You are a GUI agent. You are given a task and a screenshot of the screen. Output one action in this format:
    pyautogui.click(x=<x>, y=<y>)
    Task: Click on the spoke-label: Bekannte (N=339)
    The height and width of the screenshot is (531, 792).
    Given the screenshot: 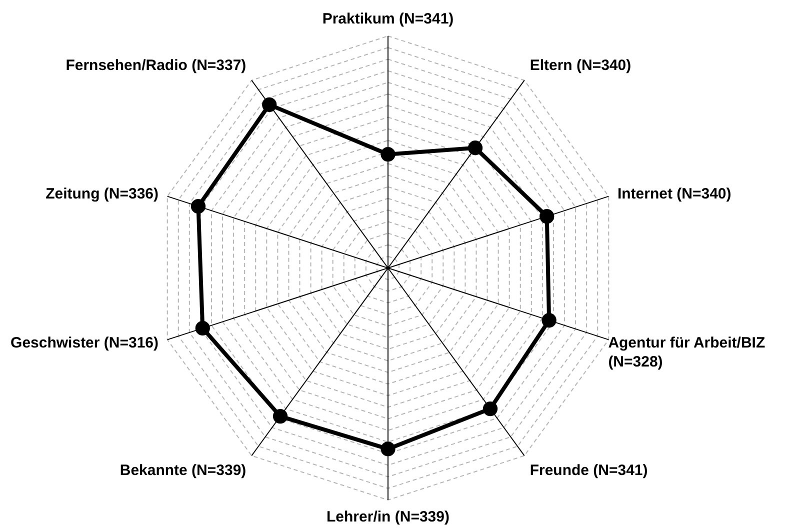 What is the action you would take?
    pyautogui.click(x=183, y=471)
    